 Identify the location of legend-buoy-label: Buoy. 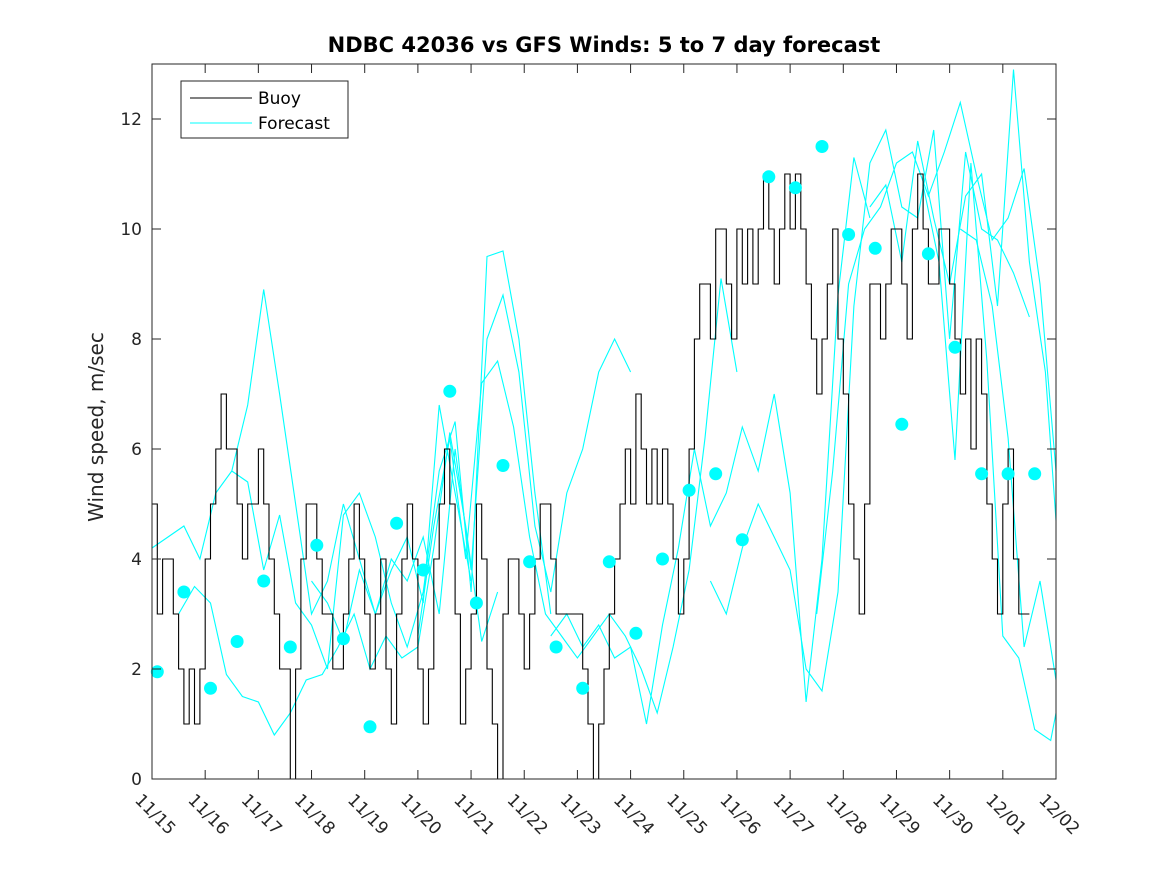
(279, 99).